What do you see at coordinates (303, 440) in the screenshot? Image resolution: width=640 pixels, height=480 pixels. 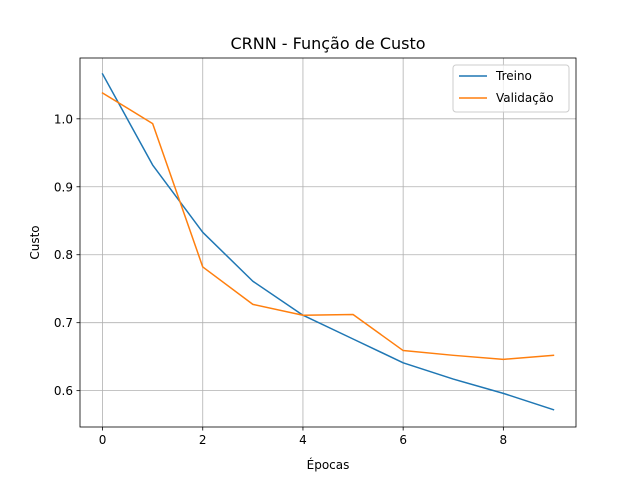 I see `x-tick-label: 4` at bounding box center [303, 440].